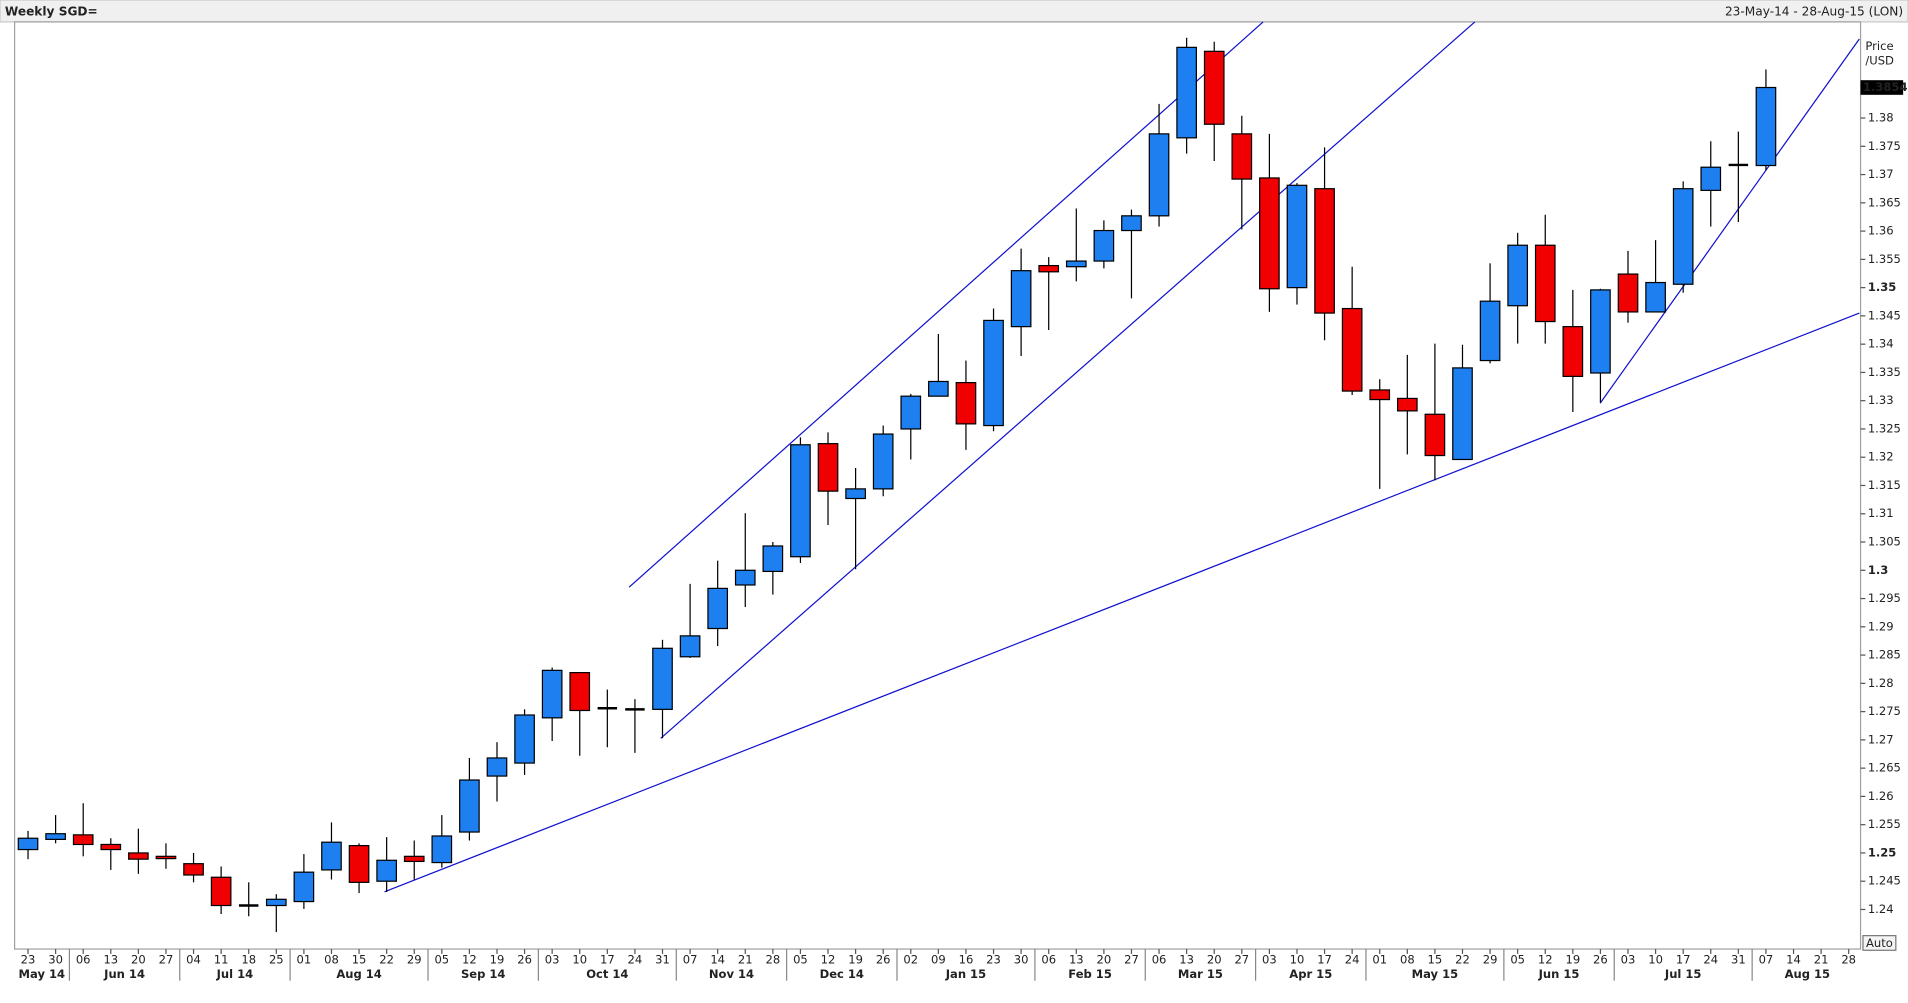 The image size is (1908, 1003). I want to click on y-tick-label: 1.38, so click(1881, 118).